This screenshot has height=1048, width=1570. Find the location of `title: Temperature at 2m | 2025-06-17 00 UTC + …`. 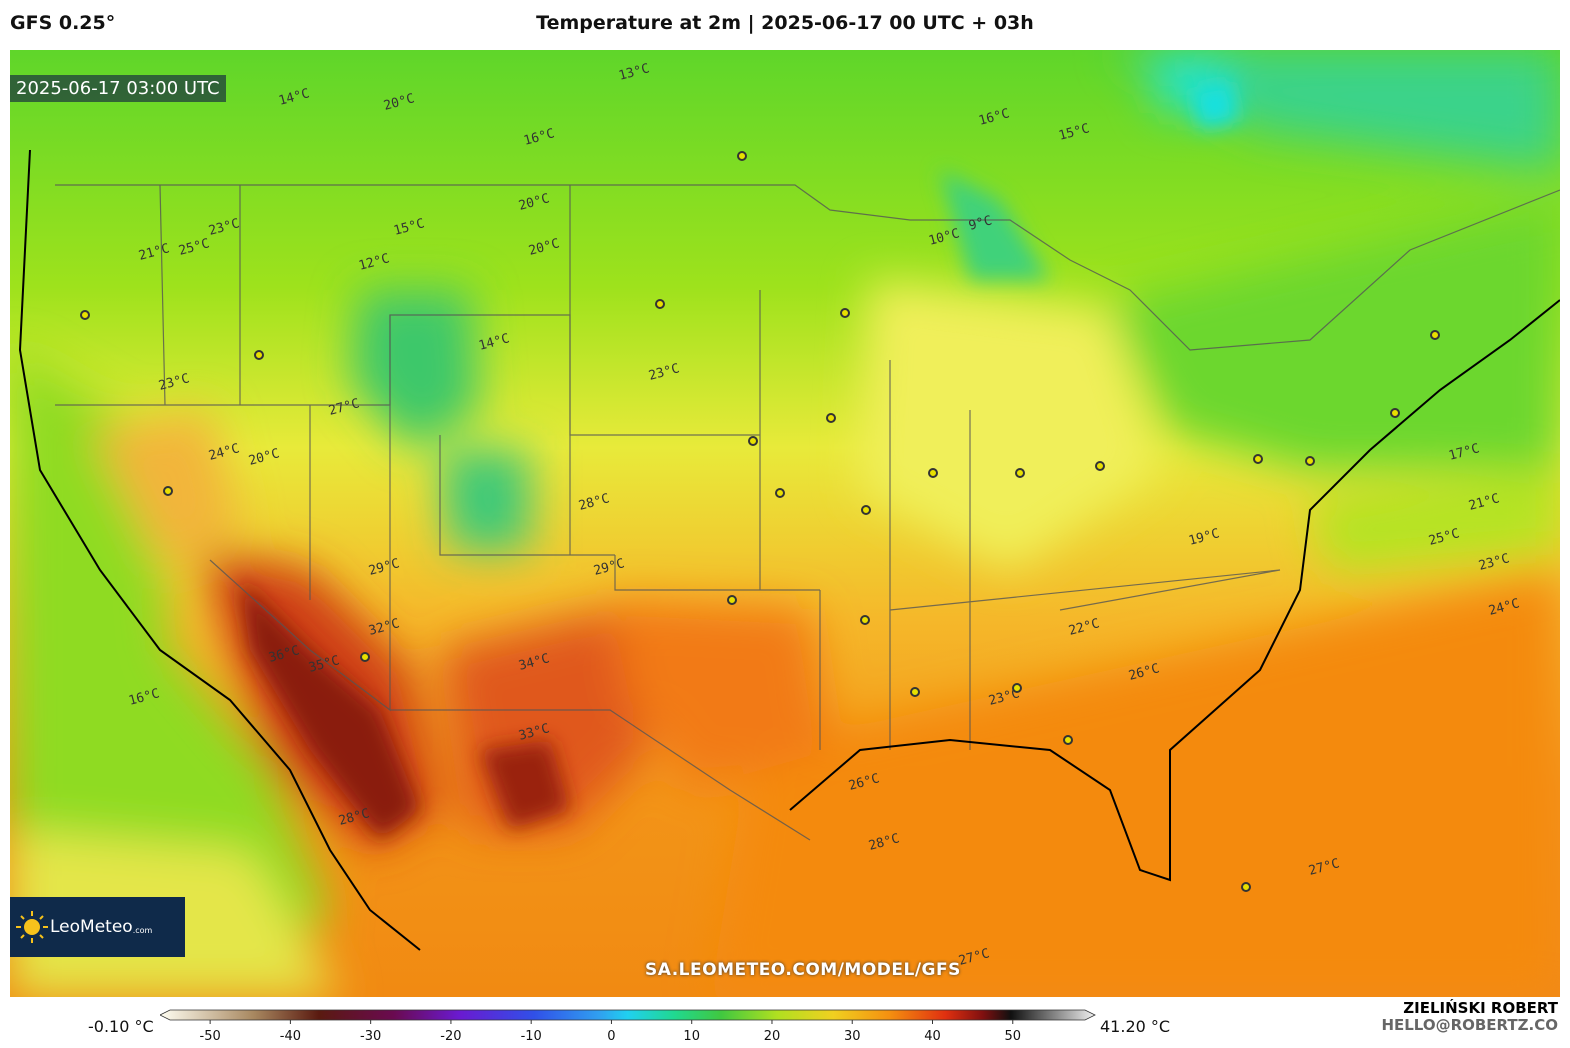

title: Temperature at 2m | 2025-06-17 00 UTC + … is located at coordinates (785, 23).